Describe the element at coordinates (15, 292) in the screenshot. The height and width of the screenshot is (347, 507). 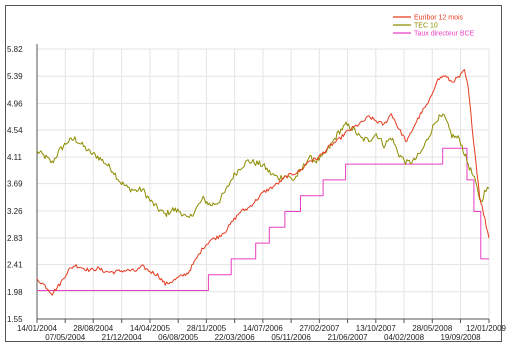
I see `y-tick-label: 1.98` at that location.